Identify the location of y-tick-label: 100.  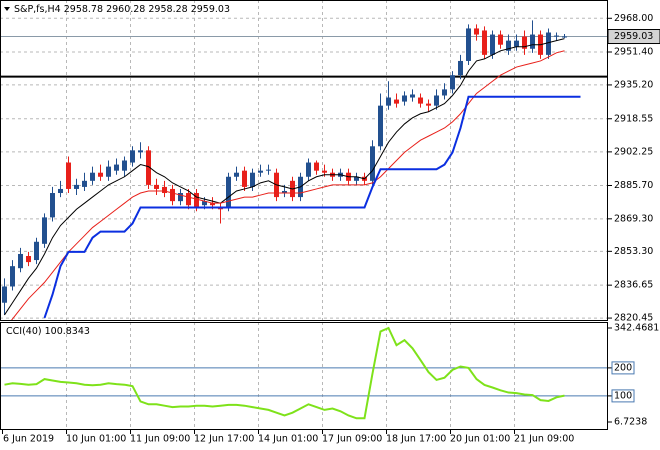
(623, 395).